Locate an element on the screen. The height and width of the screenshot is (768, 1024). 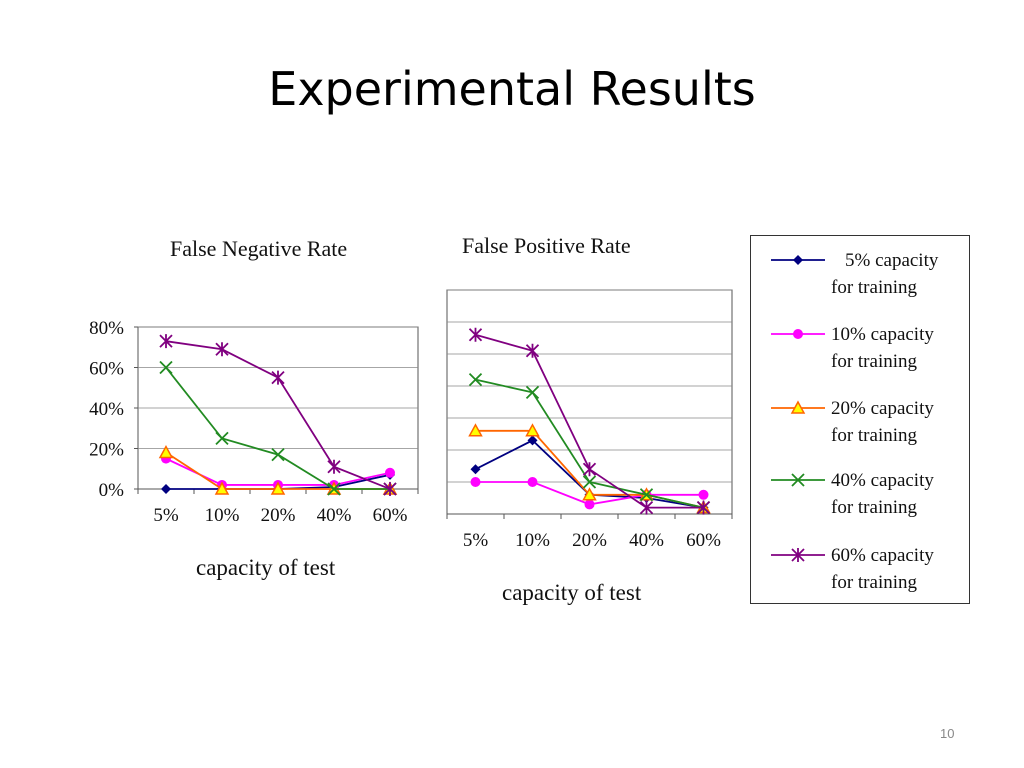
x-axis-label-false-negative: capacity of test is located at coordinates (266, 567).